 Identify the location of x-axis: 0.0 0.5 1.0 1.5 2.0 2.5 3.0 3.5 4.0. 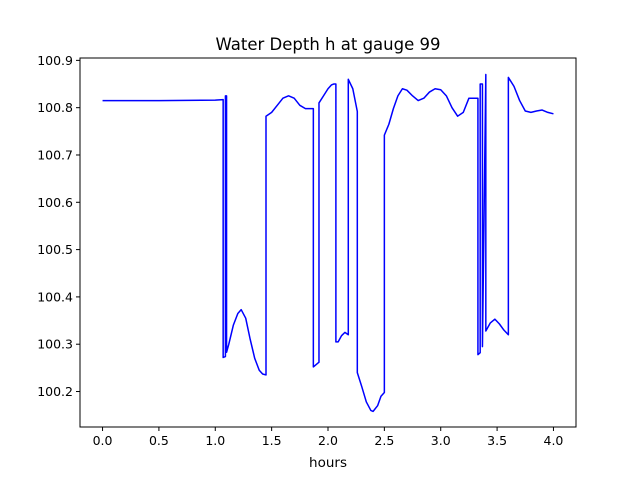
(328, 437).